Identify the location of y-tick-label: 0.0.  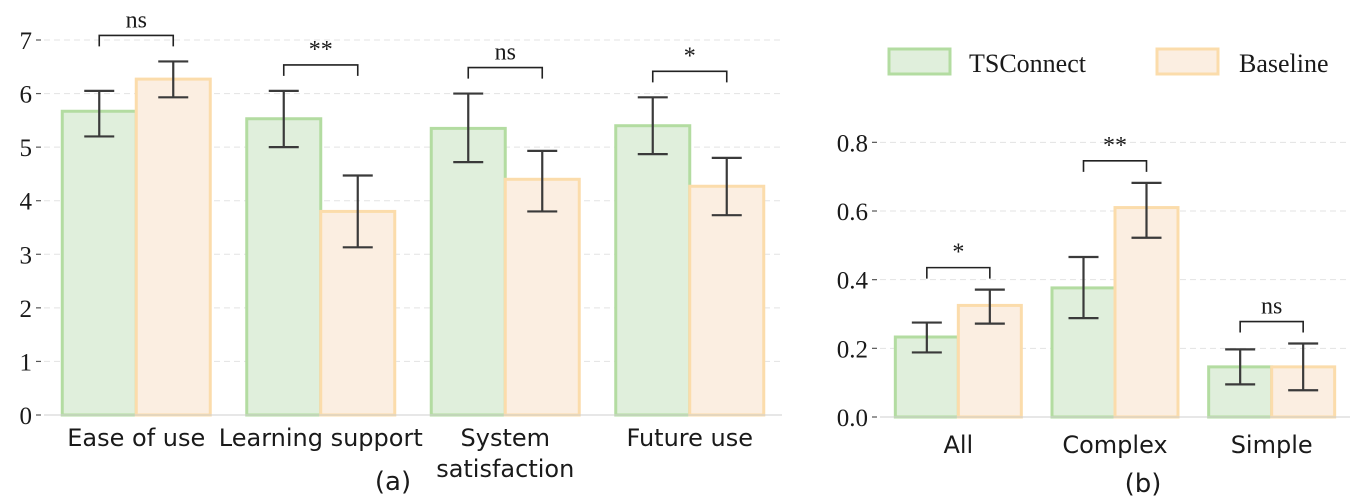
(852, 418).